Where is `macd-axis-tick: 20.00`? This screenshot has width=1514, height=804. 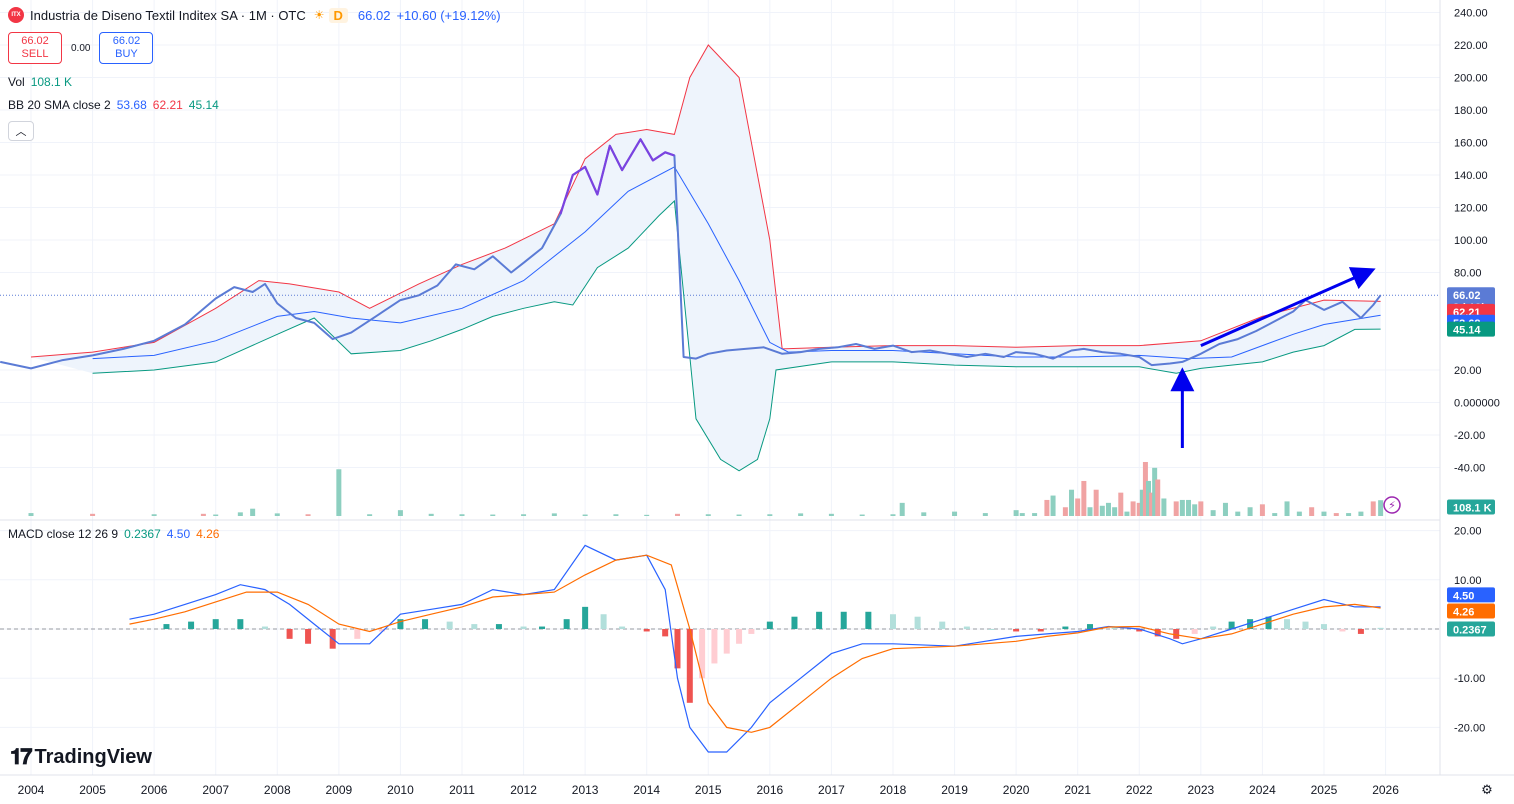
macd-axis-tick: 20.00 is located at coordinates (1468, 532).